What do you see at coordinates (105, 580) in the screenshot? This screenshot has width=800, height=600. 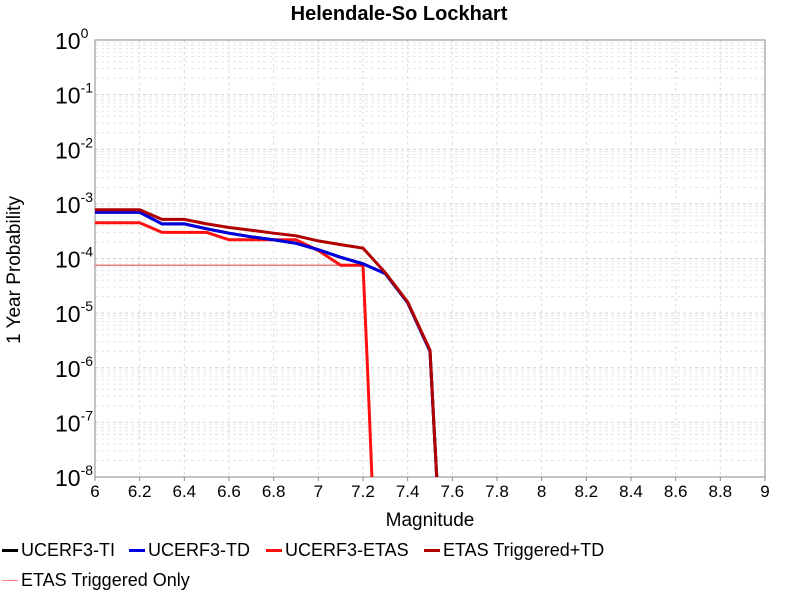 I see `legend-label: ETAS Triggered Only` at bounding box center [105, 580].